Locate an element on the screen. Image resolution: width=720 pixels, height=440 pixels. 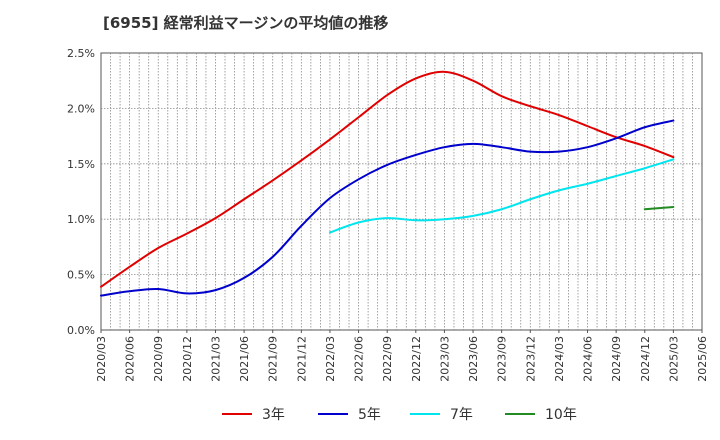
x-tick-label: 2023/12 is located at coordinates (530, 359).